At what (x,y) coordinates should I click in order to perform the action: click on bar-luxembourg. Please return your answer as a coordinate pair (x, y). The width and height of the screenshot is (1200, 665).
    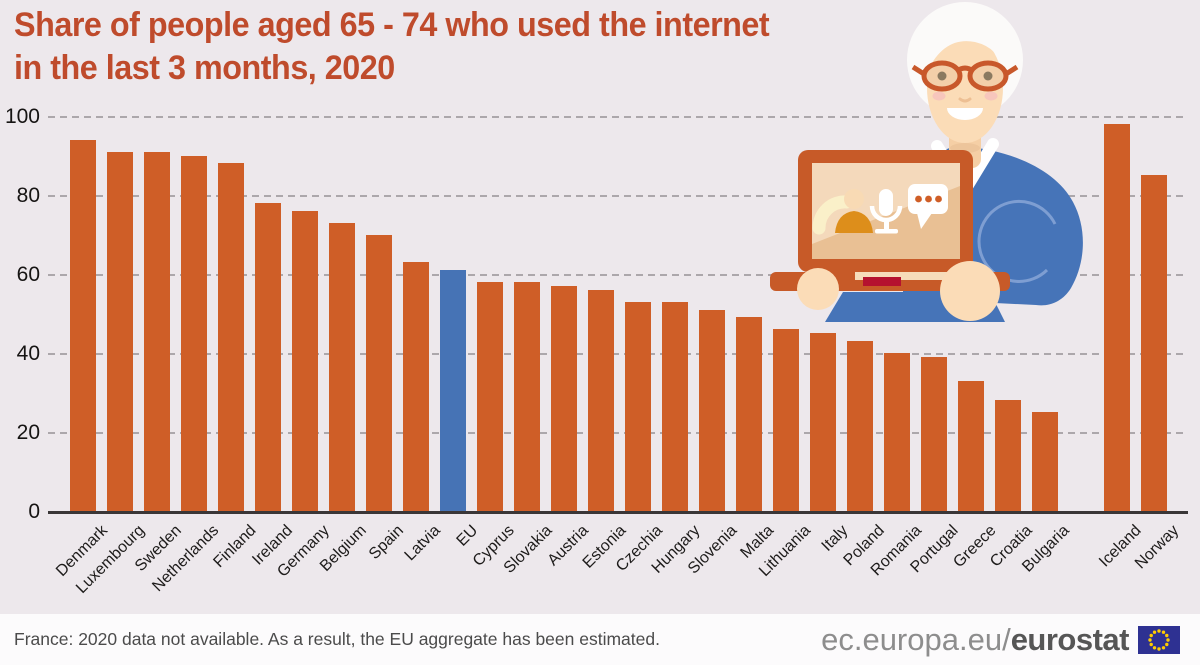
    Looking at the image, I should click on (120, 331).